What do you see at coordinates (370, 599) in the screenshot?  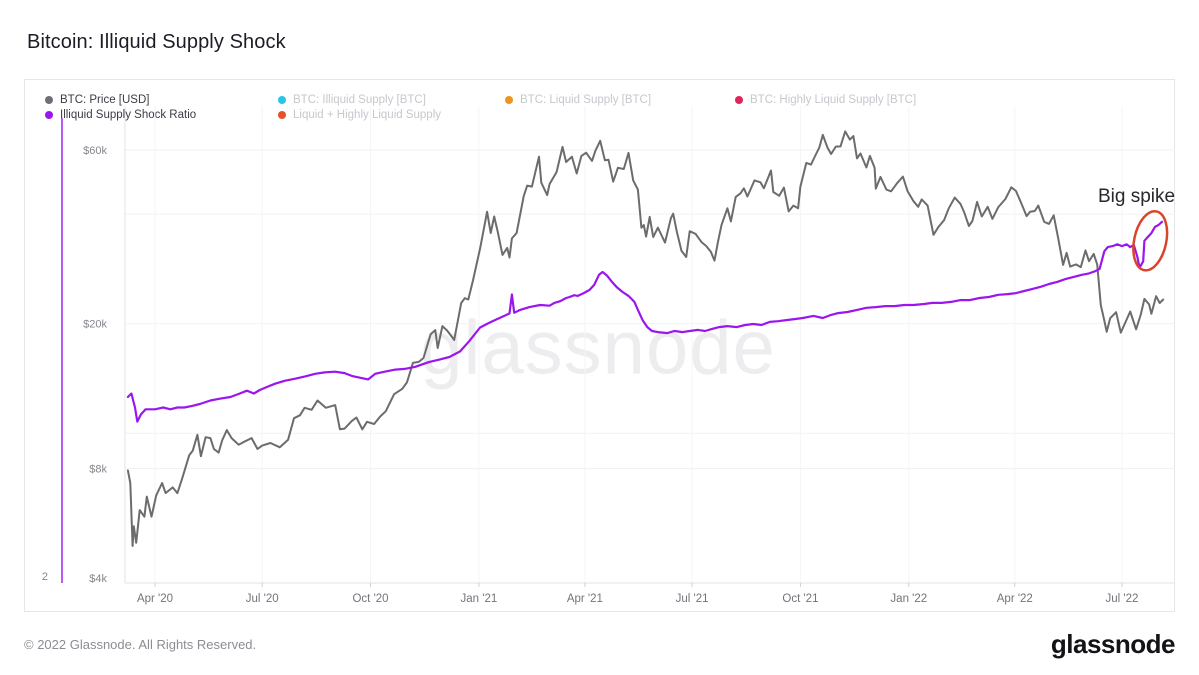 I see `x-axis-label: Oct '20` at bounding box center [370, 599].